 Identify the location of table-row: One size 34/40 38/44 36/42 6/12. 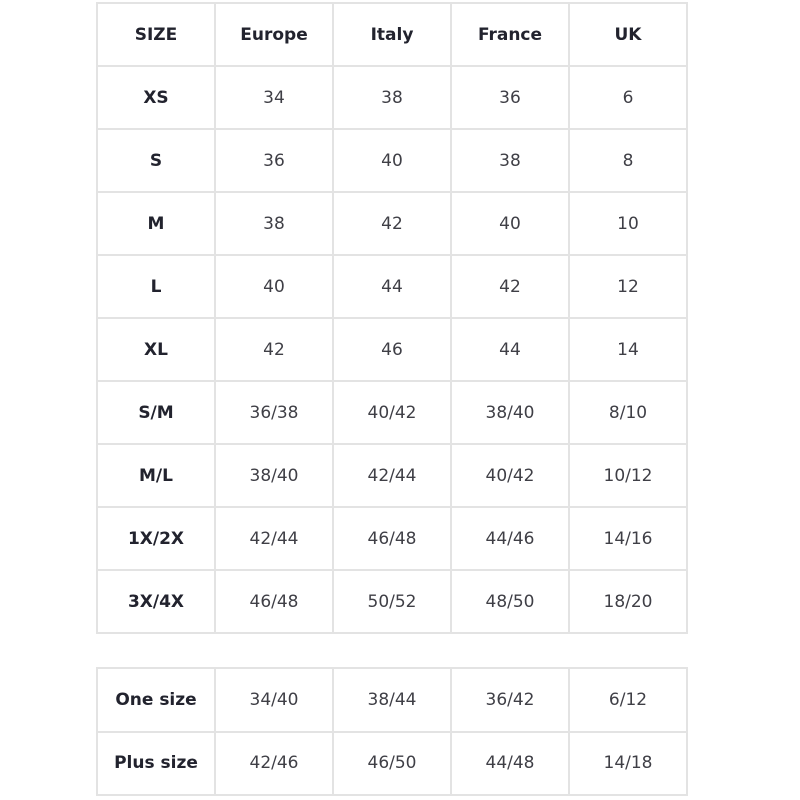
(392, 700).